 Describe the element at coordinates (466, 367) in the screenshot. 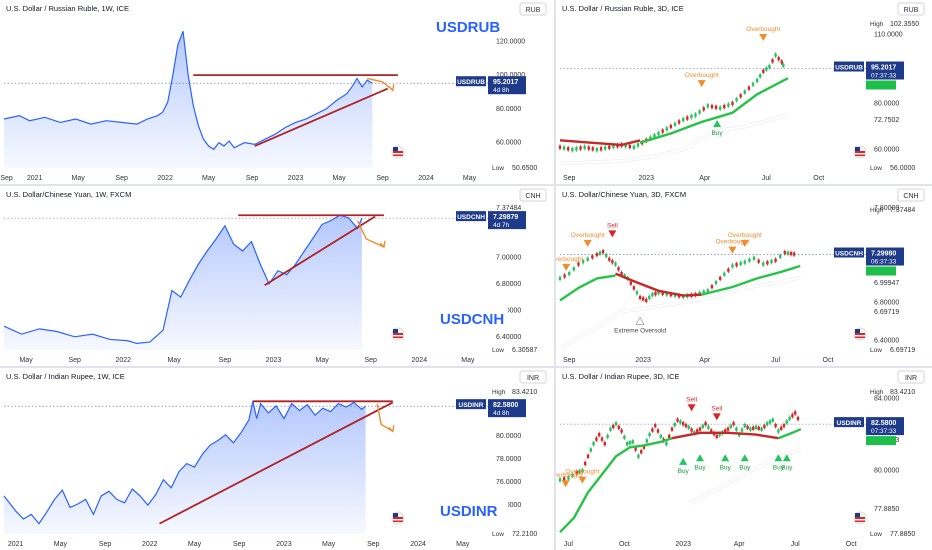

I see `horizontal-divider` at that location.